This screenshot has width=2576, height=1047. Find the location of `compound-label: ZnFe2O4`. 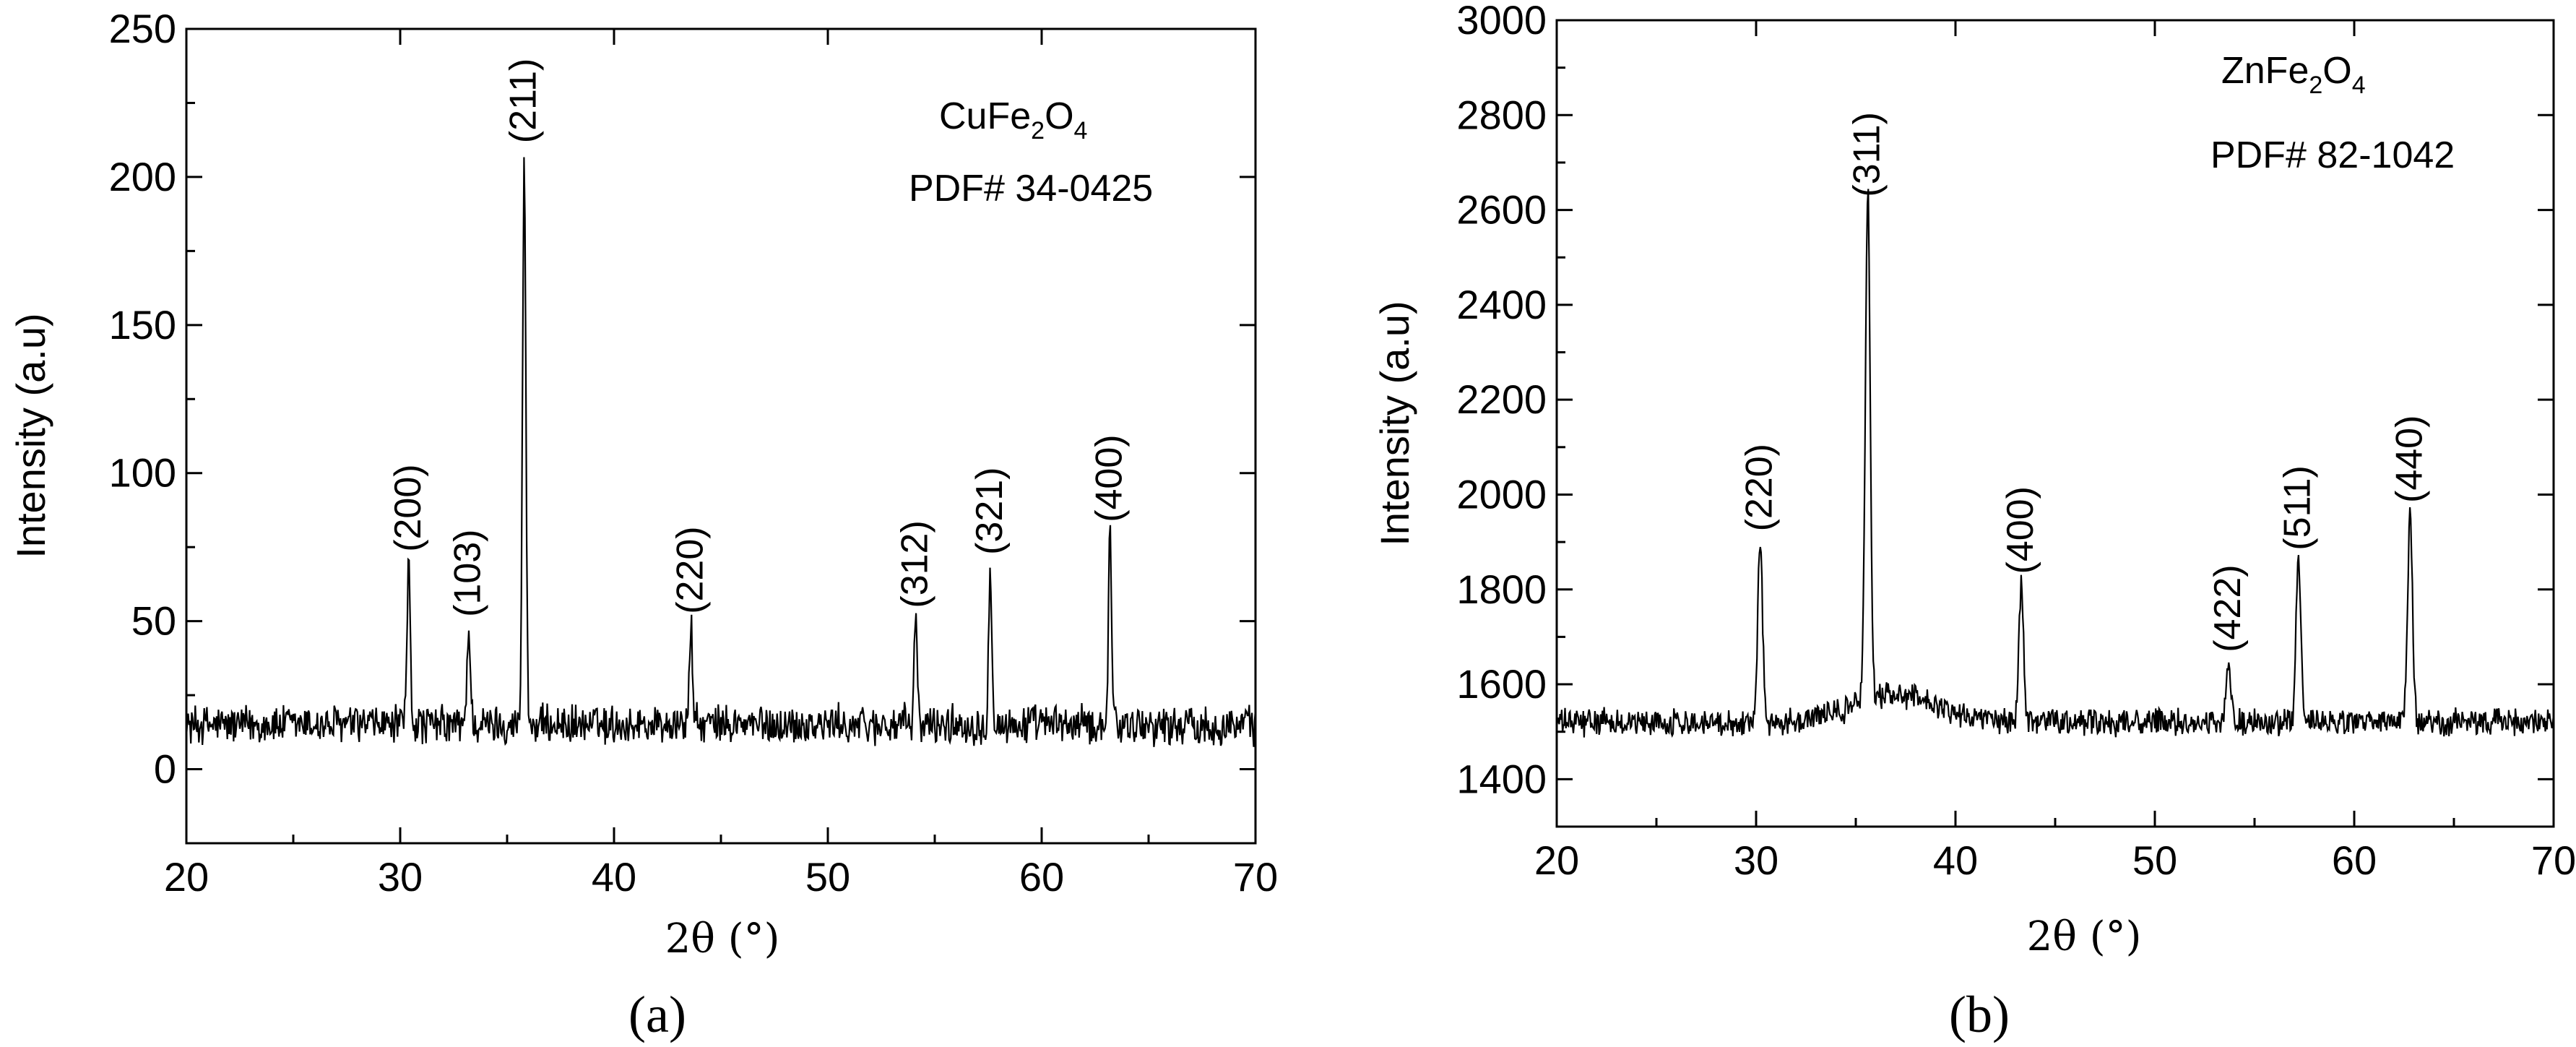

compound-label: ZnFe2O4 is located at coordinates (2294, 74).